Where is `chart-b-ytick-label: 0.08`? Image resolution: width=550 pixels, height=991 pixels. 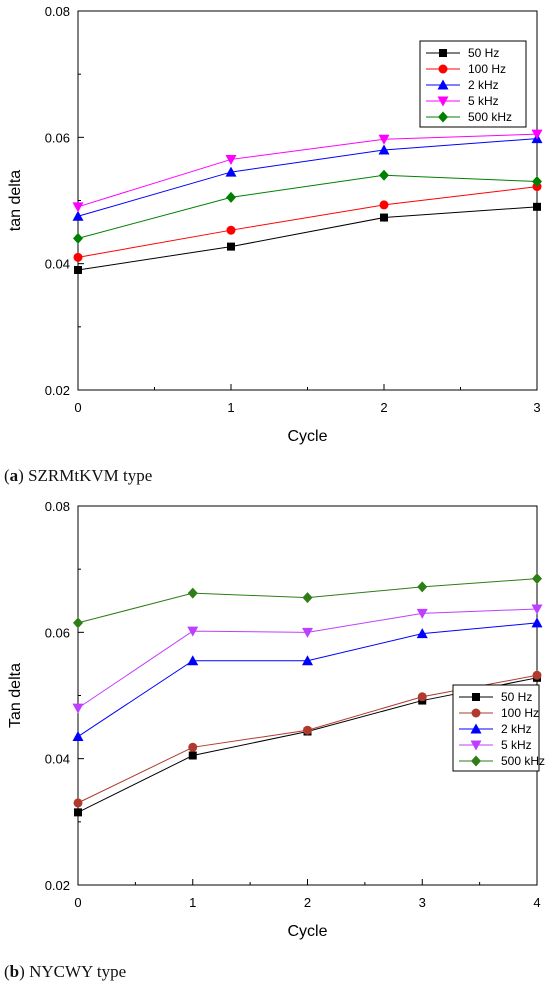
chart-b-ytick-label: 0.08 is located at coordinates (57, 506).